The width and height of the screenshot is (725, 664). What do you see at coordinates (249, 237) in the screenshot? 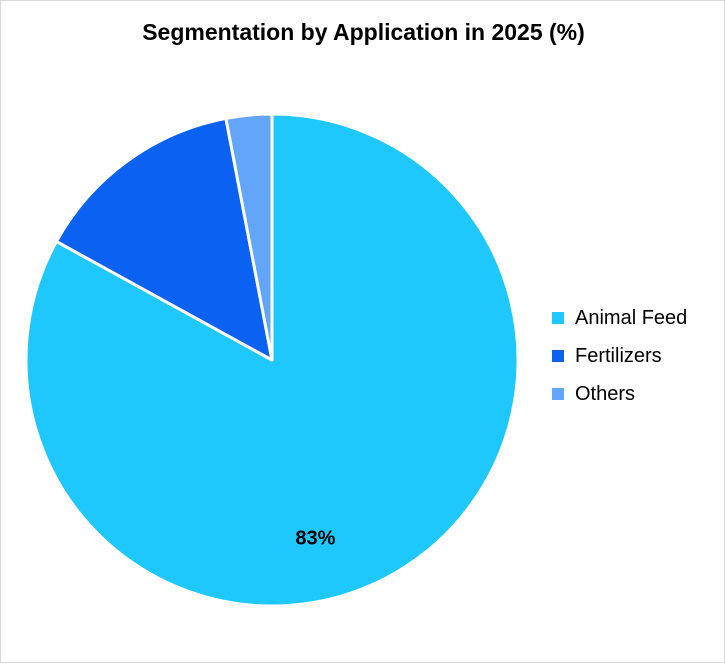
I see `pie-slice-others` at bounding box center [249, 237].